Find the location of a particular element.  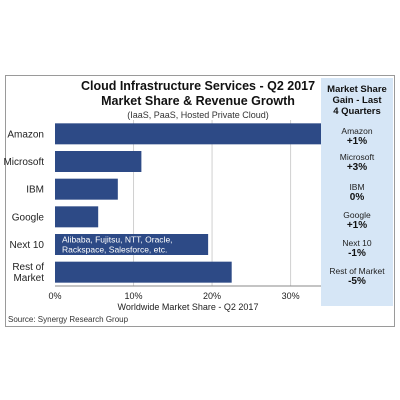

category-label-microsoft: Microsoft is located at coordinates (23, 162).